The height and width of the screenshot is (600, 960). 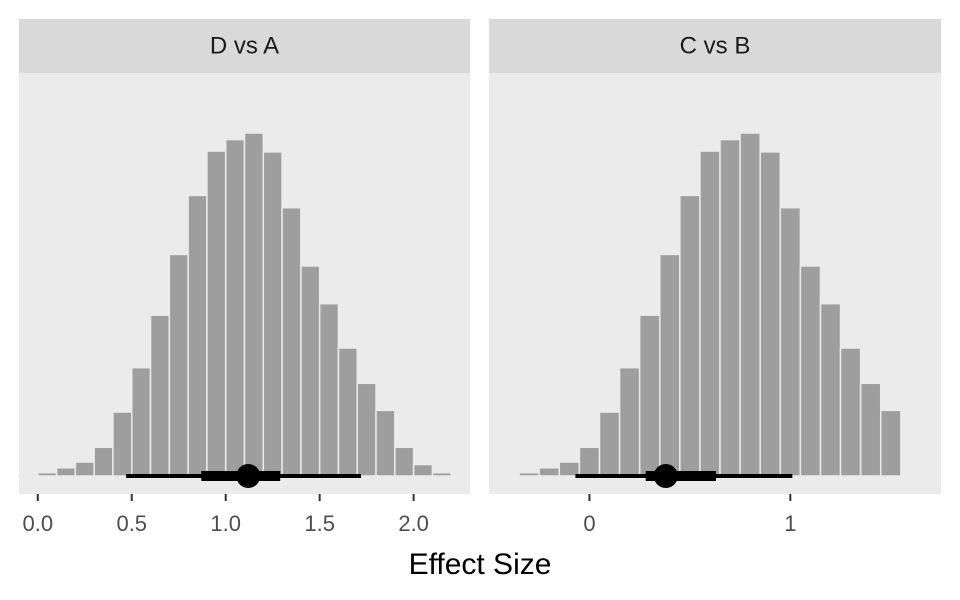 I want to click on facet-strip-label: D vs A, so click(x=244, y=46).